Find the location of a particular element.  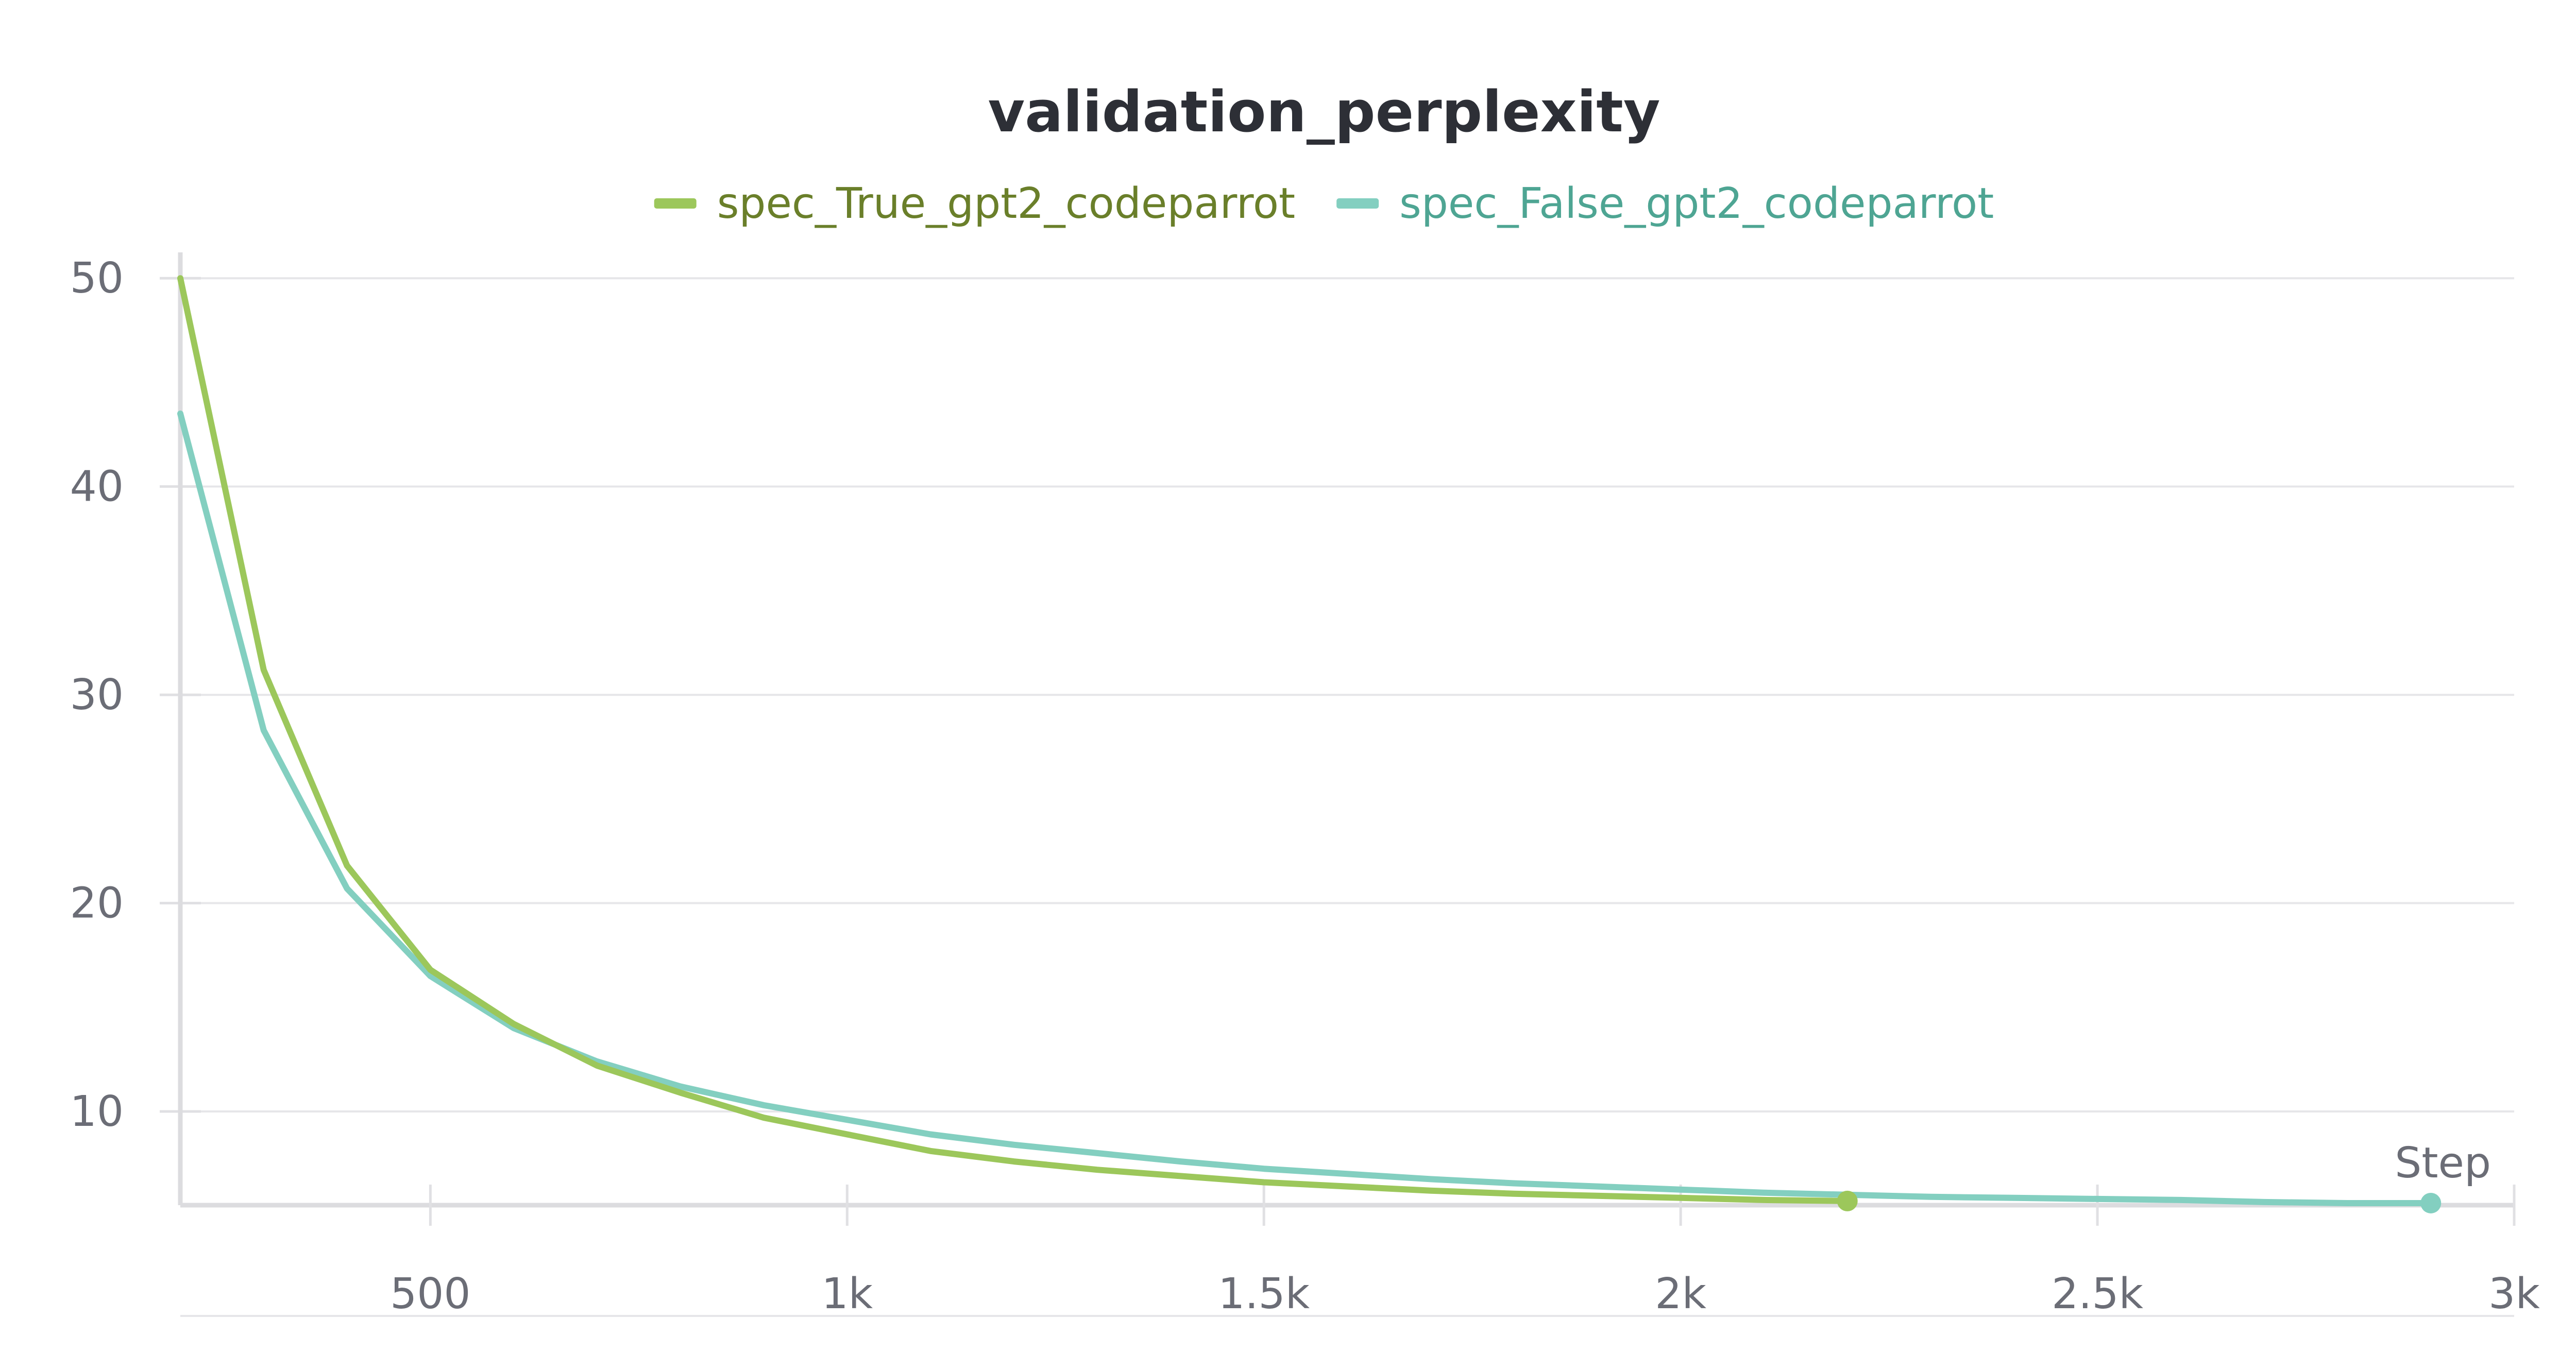

x-tick-label: 500 is located at coordinates (430, 1294).